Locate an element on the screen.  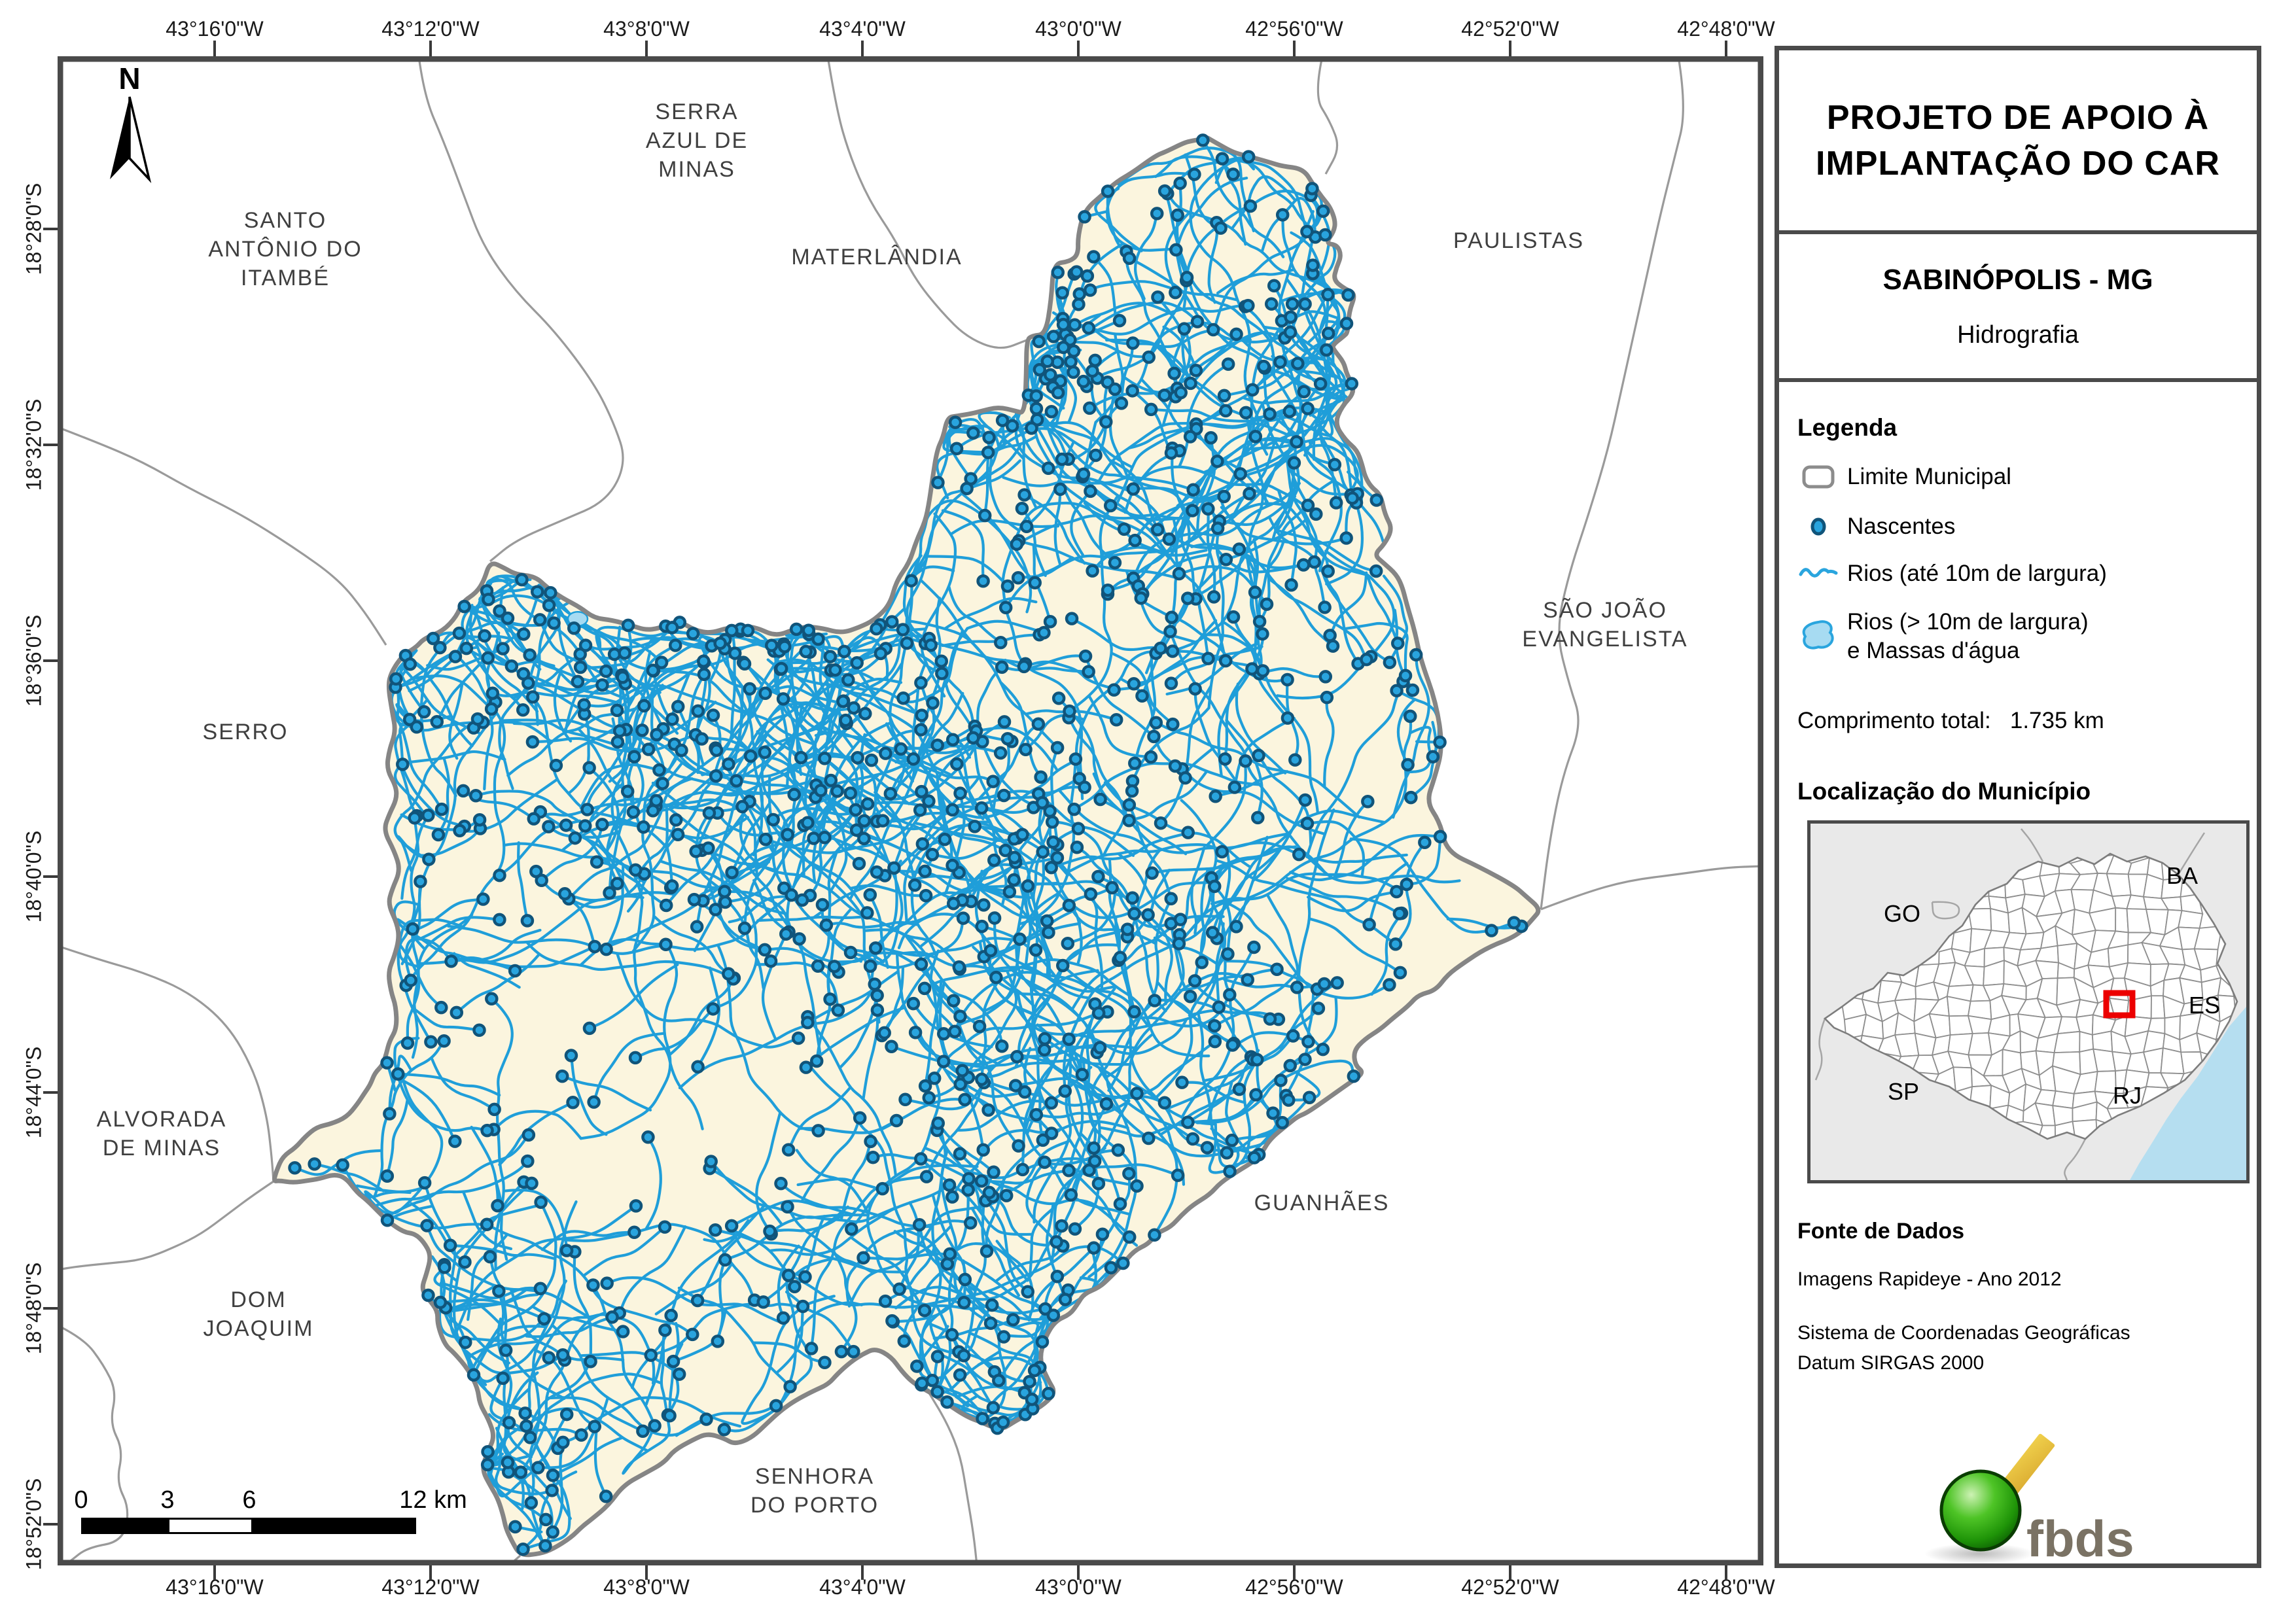
neighbor-boundary is located at coordinates (222, 536).